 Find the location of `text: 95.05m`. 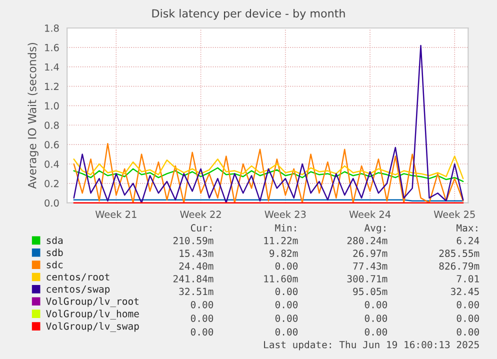

text: 95.05m is located at coordinates (370, 292).